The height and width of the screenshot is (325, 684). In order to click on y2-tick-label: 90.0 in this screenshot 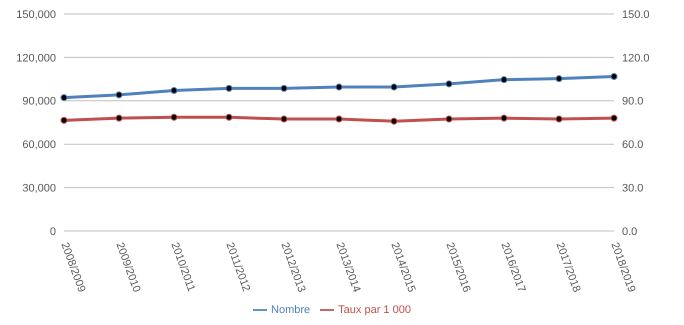, I will do `click(633, 102)`.